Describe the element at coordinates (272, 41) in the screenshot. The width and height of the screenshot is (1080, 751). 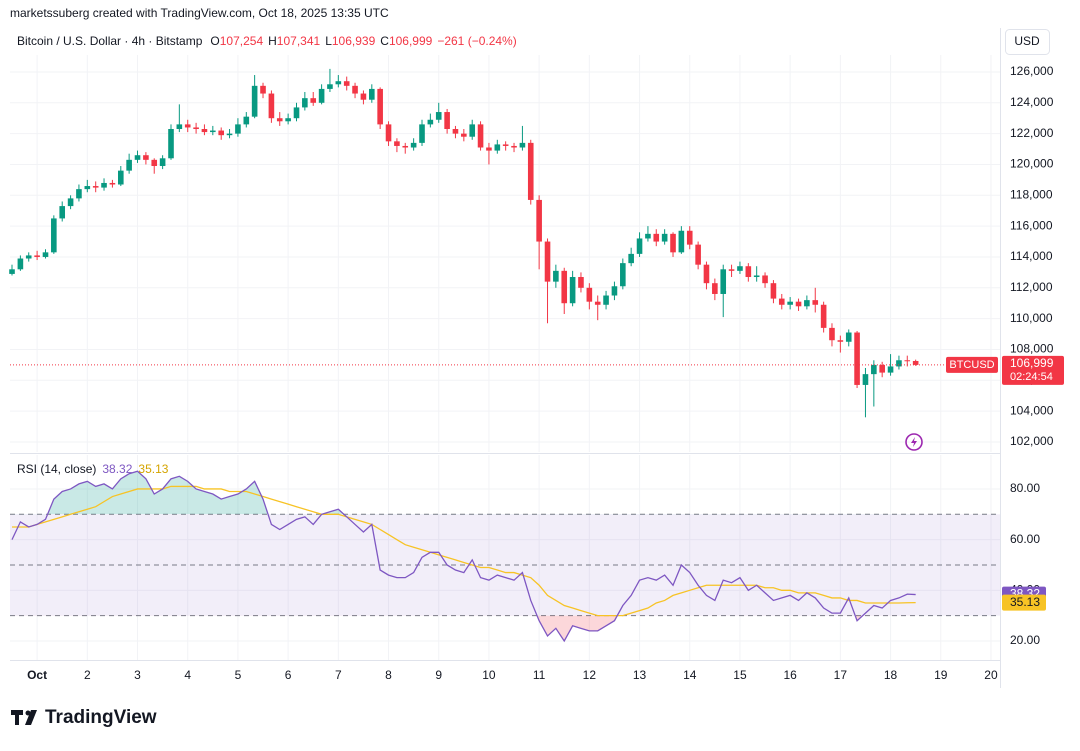
I see `ohlc-key: H` at that location.